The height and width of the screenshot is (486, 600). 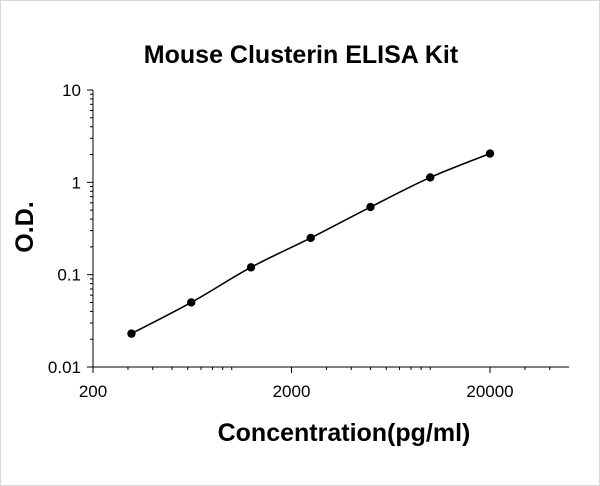 I want to click on y-axis-title: O.D., so click(x=25, y=226).